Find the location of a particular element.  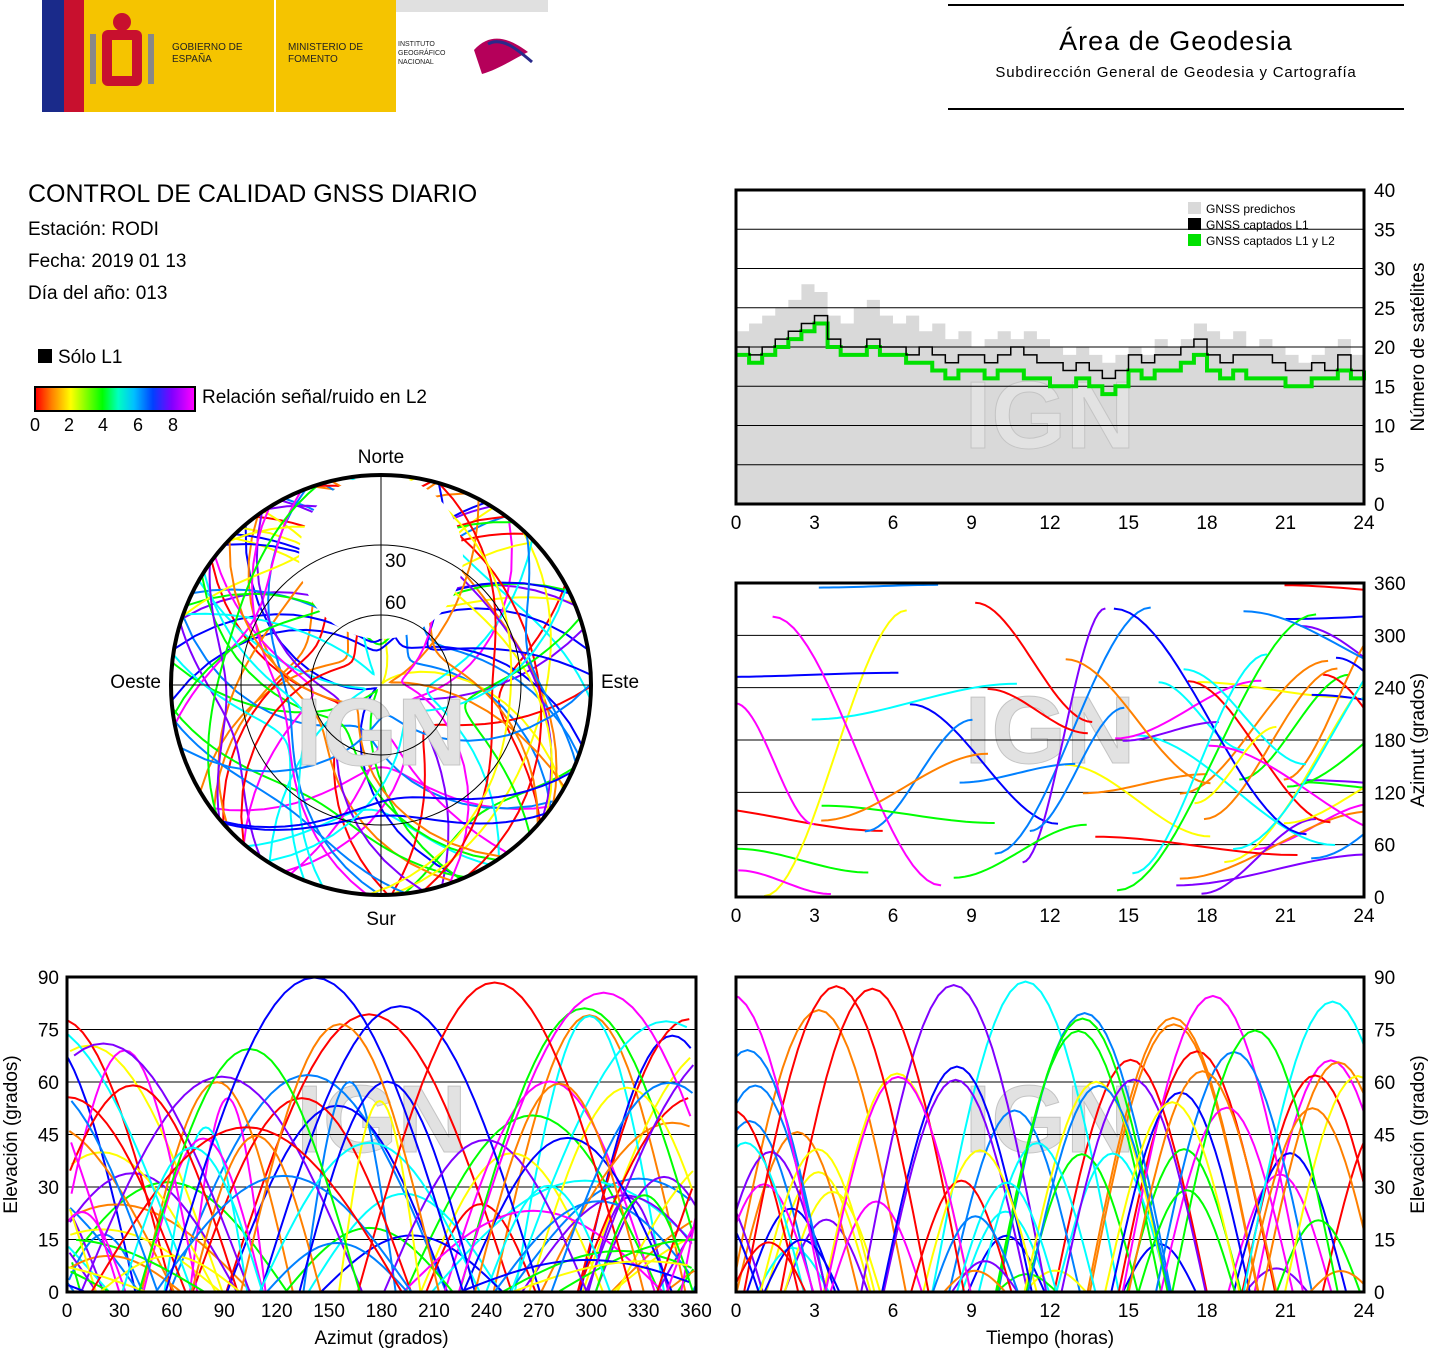

y-tick-label: 10 is located at coordinates (1384, 427).